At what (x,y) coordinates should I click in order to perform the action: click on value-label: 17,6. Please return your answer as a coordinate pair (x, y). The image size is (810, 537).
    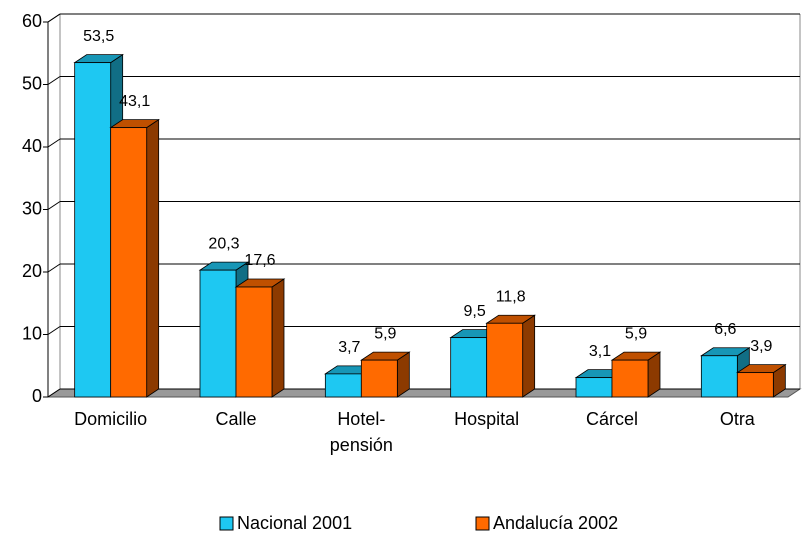
    Looking at the image, I should click on (259, 260).